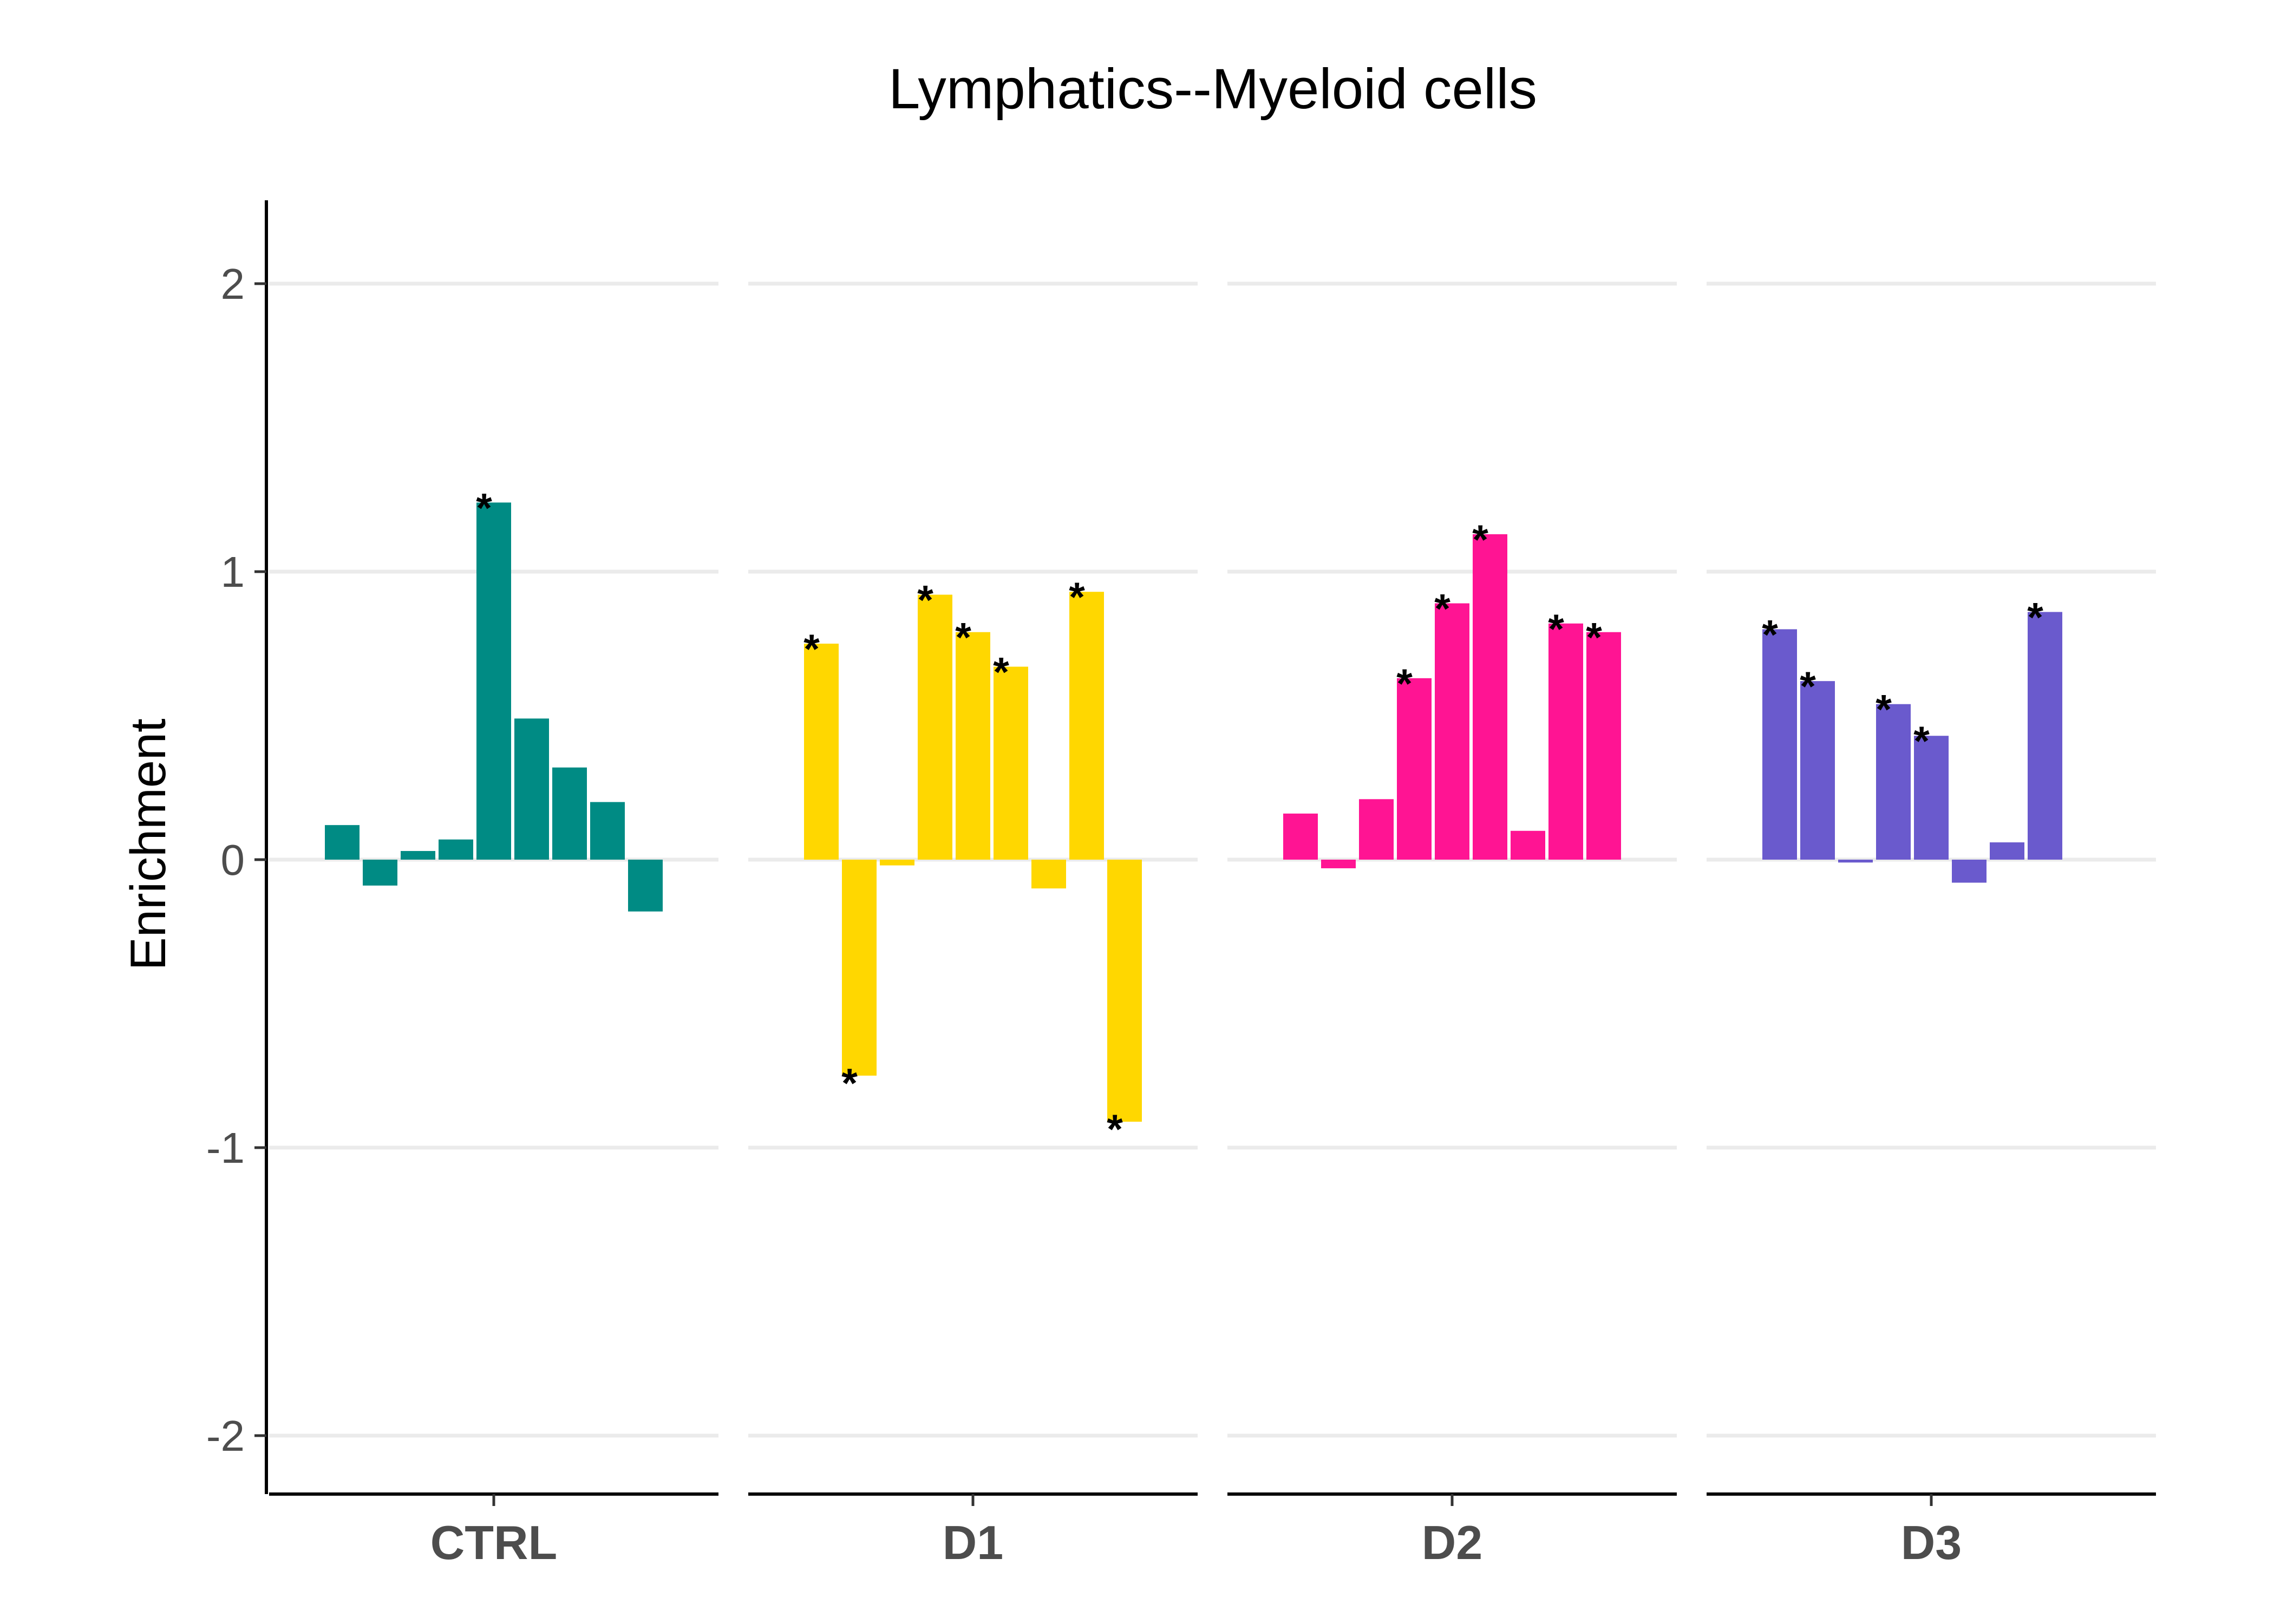  Describe the element at coordinates (974, 1542) in the screenshot. I see `panel-label: D1` at that location.